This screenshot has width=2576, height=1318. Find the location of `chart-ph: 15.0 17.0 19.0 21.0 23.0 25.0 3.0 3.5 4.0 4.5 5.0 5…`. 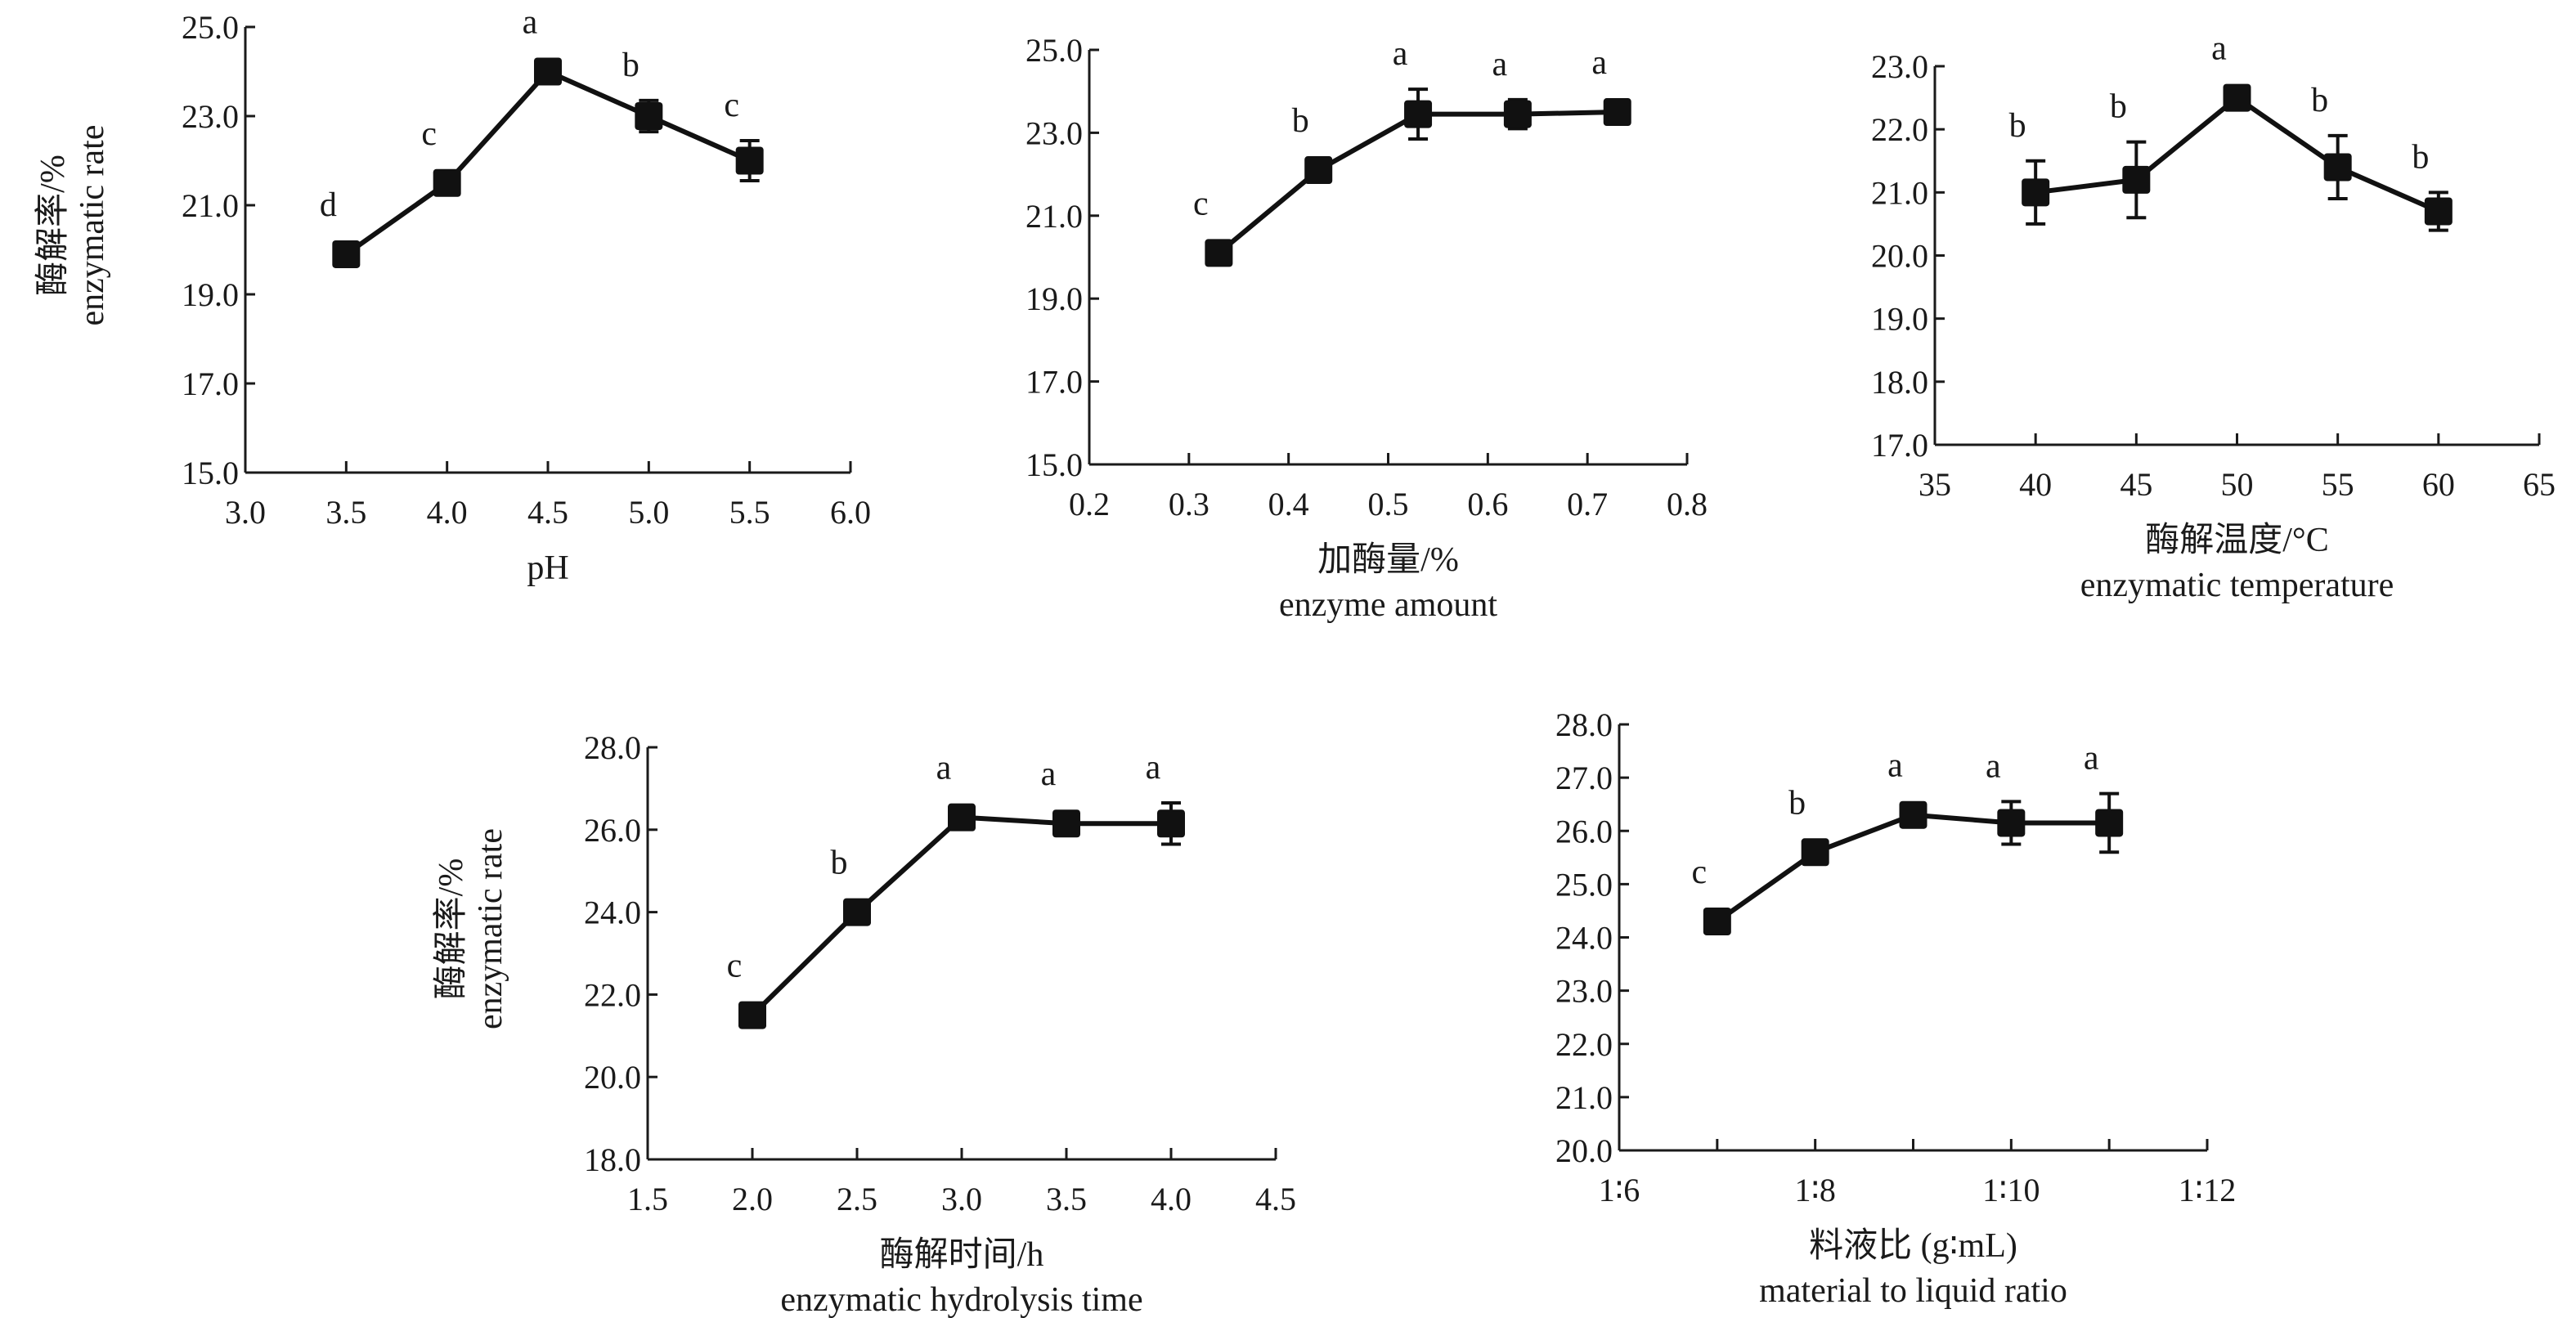

chart-ph: 15.0 17.0 19.0 21.0 23.0 25.0 3.0 3.5 4.0 4.5 5.0 5… is located at coordinates (453, 296).